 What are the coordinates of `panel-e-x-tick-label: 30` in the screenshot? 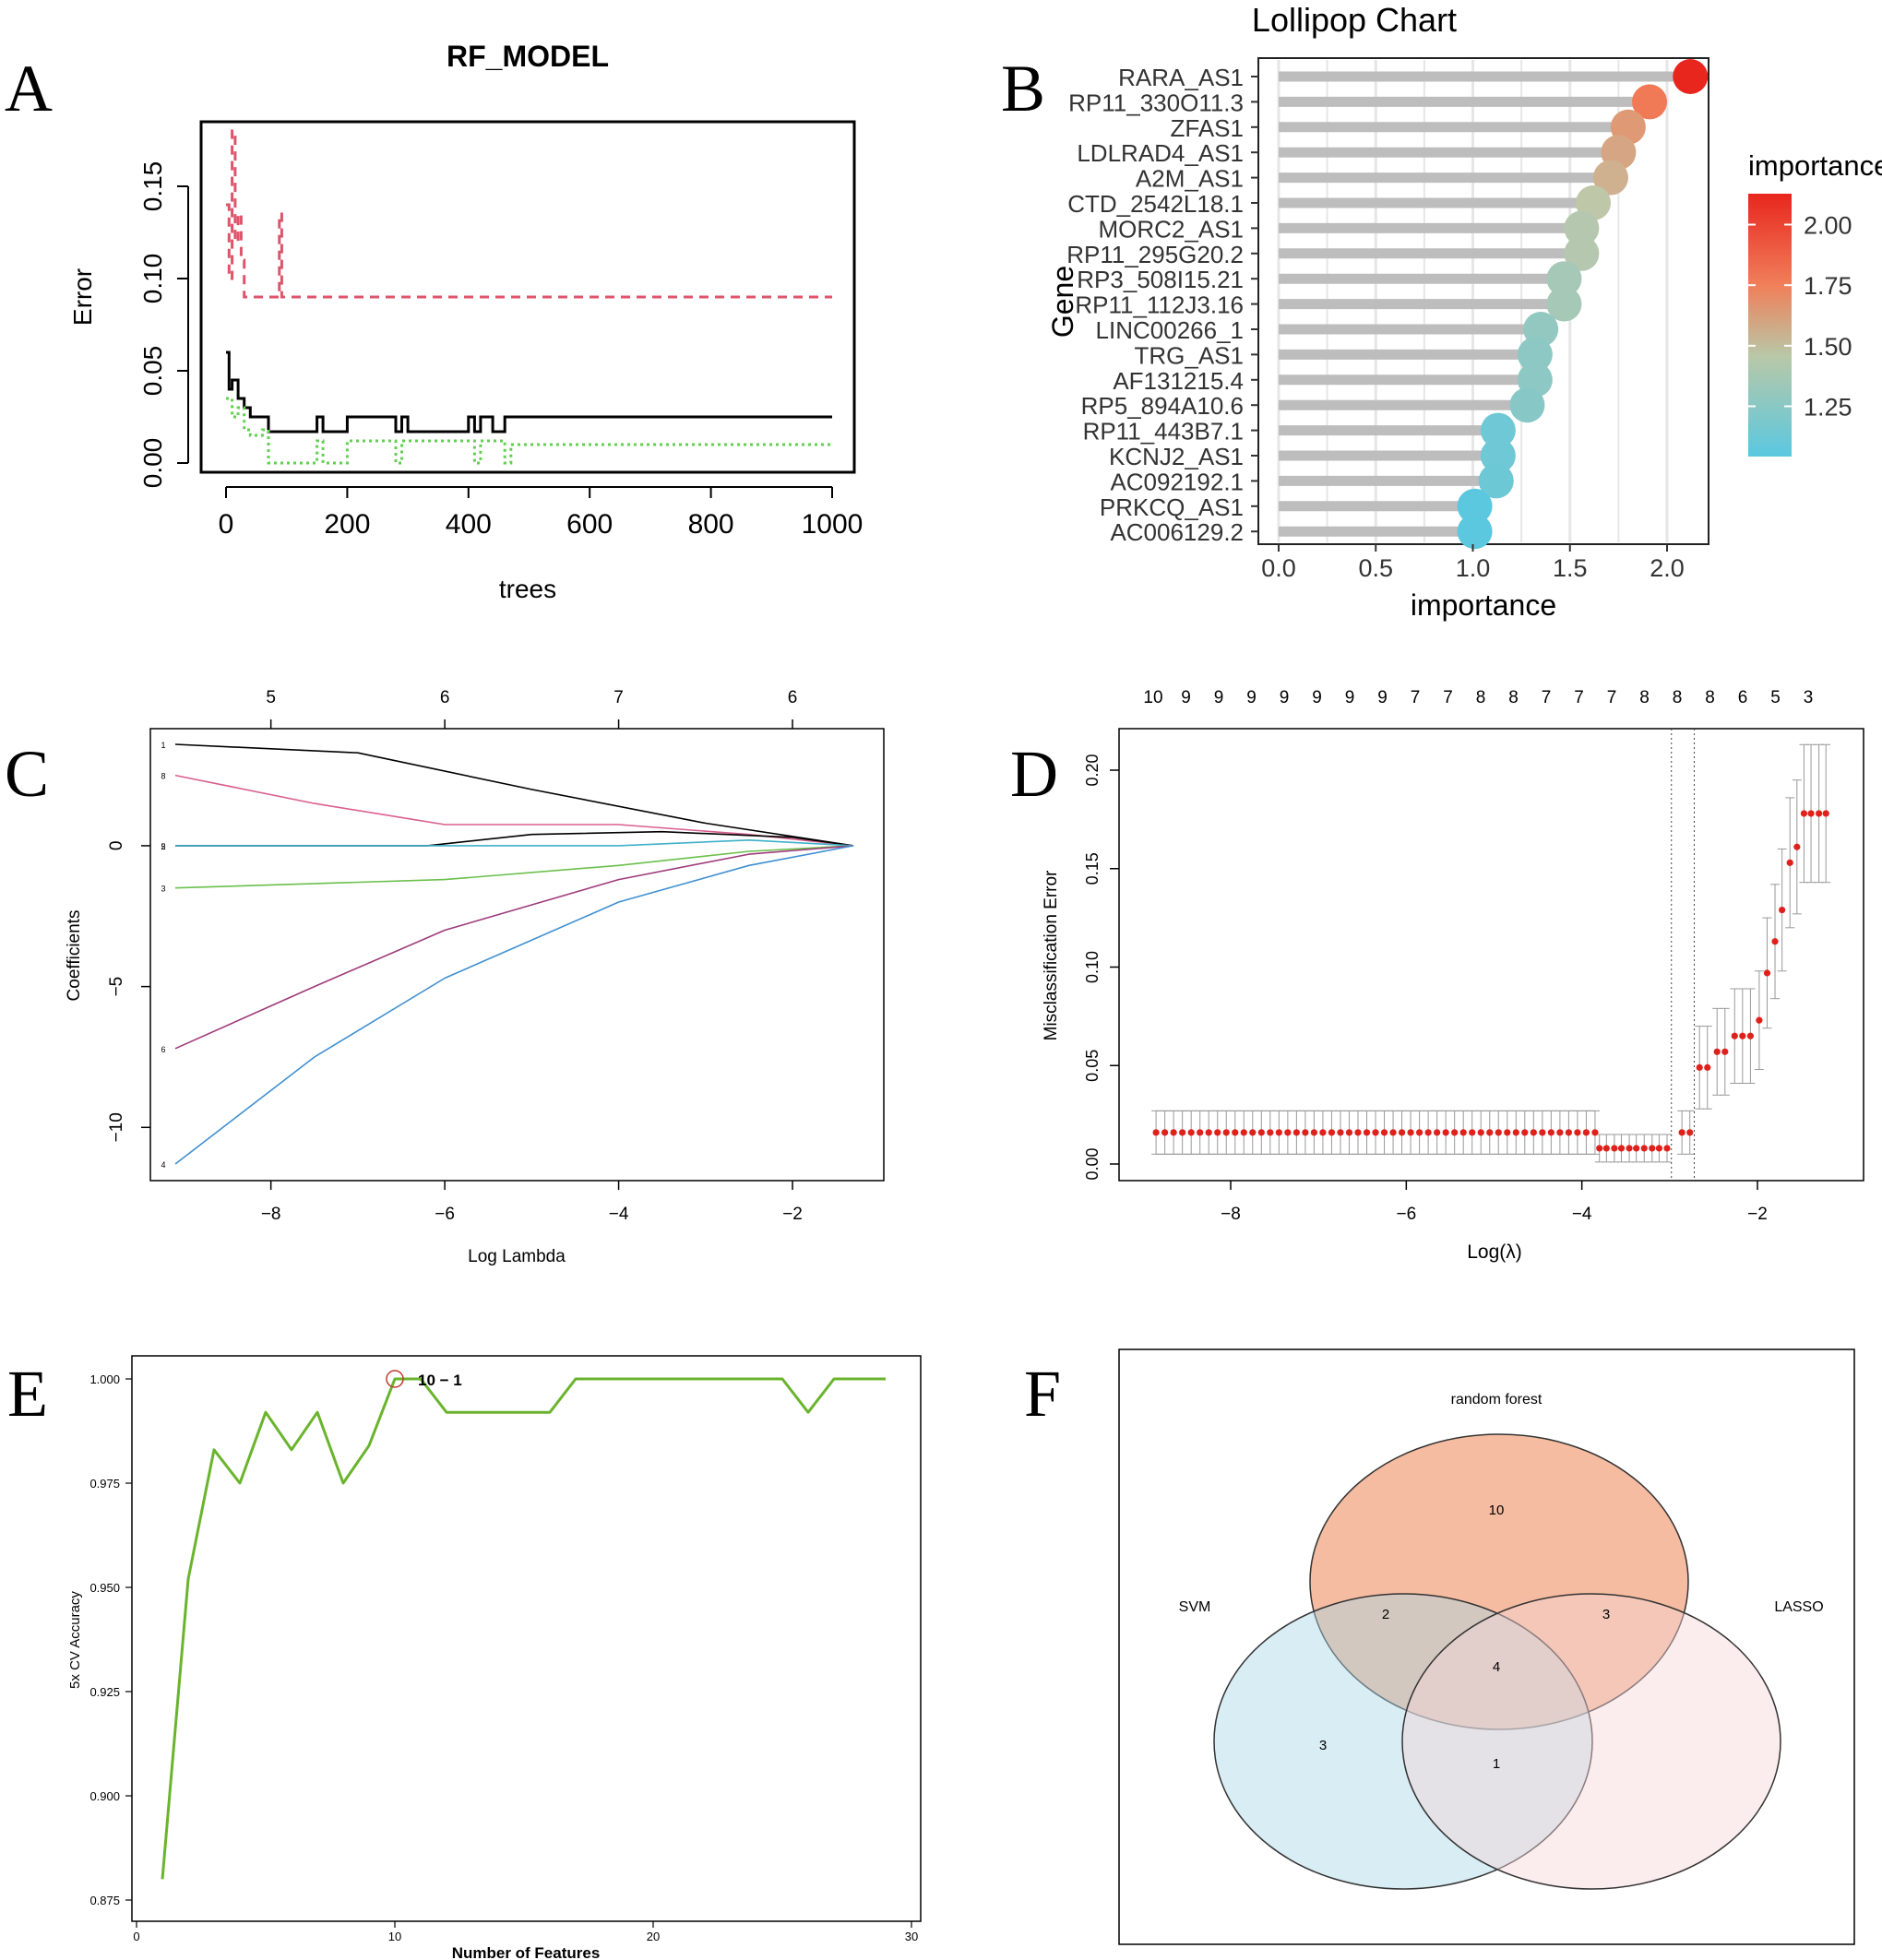 It's located at (911, 1936).